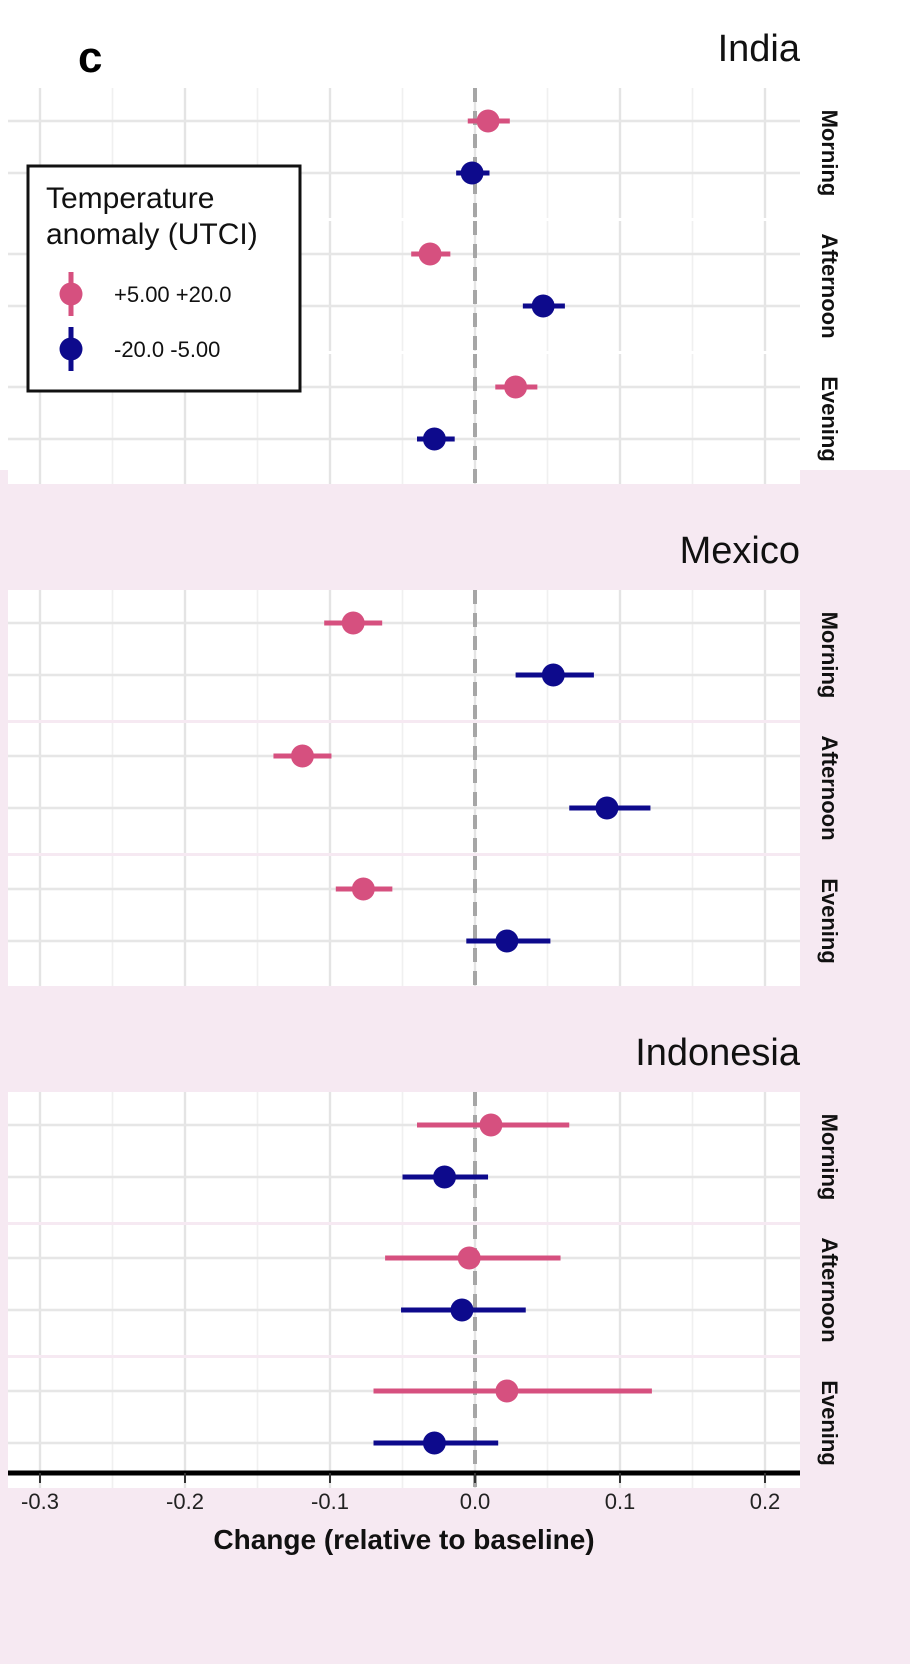  I want to click on panel-letter: c, so click(90, 57).